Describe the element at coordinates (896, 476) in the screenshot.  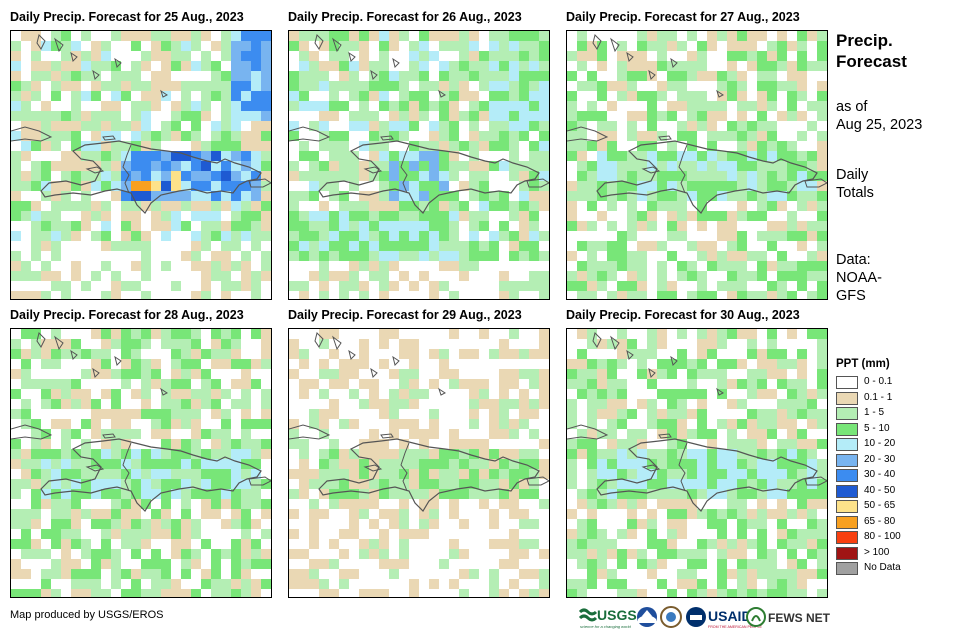
I see `legend-item: 30 - 40` at that location.